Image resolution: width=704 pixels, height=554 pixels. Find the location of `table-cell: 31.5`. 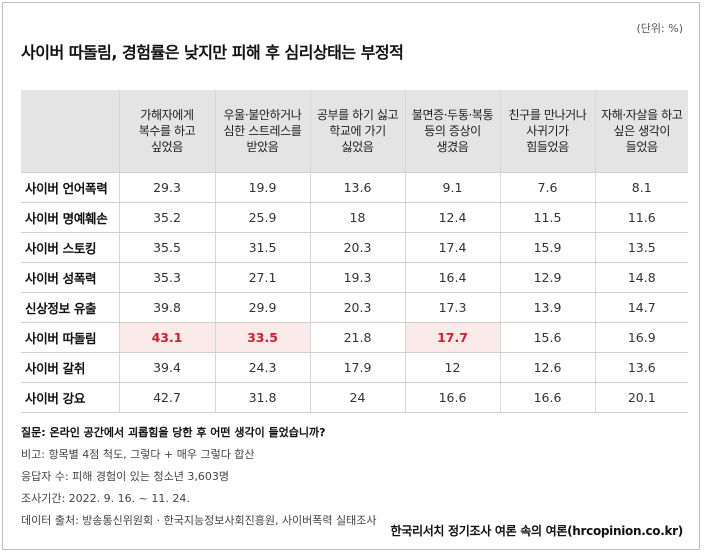

table-cell: 31.5 is located at coordinates (262, 247).